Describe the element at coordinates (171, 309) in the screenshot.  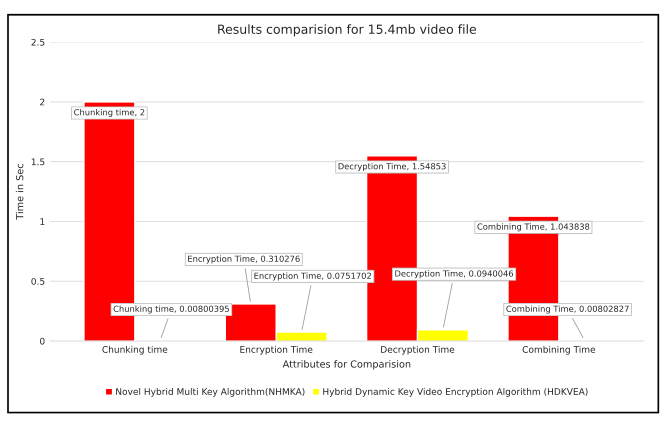
I see `data-label: Chunking time, 0.00800395` at that location.